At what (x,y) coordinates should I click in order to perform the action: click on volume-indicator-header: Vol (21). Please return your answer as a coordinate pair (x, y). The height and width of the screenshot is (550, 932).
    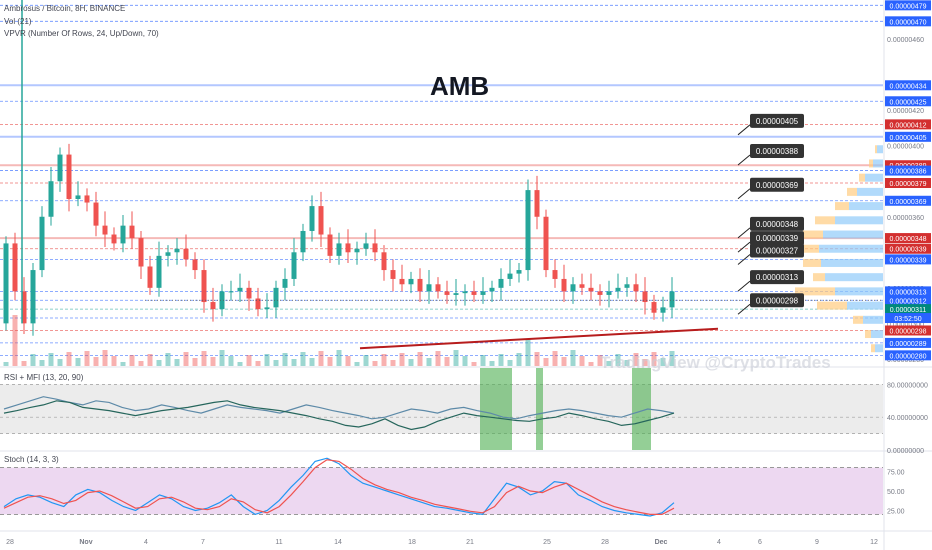
    Looking at the image, I should click on (18, 21).